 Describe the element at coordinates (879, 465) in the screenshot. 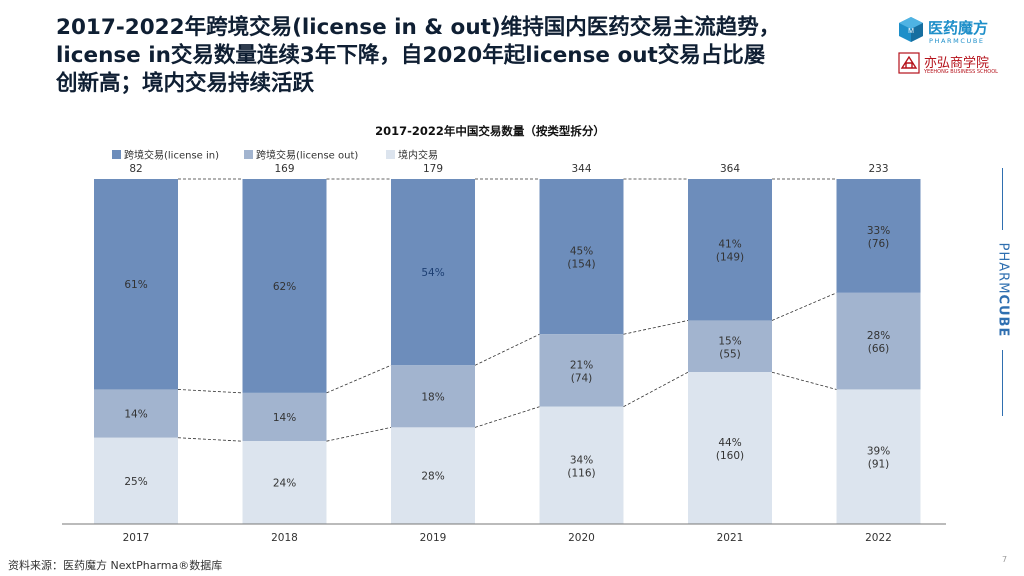

I see `data-count-2022-3: (91)` at that location.